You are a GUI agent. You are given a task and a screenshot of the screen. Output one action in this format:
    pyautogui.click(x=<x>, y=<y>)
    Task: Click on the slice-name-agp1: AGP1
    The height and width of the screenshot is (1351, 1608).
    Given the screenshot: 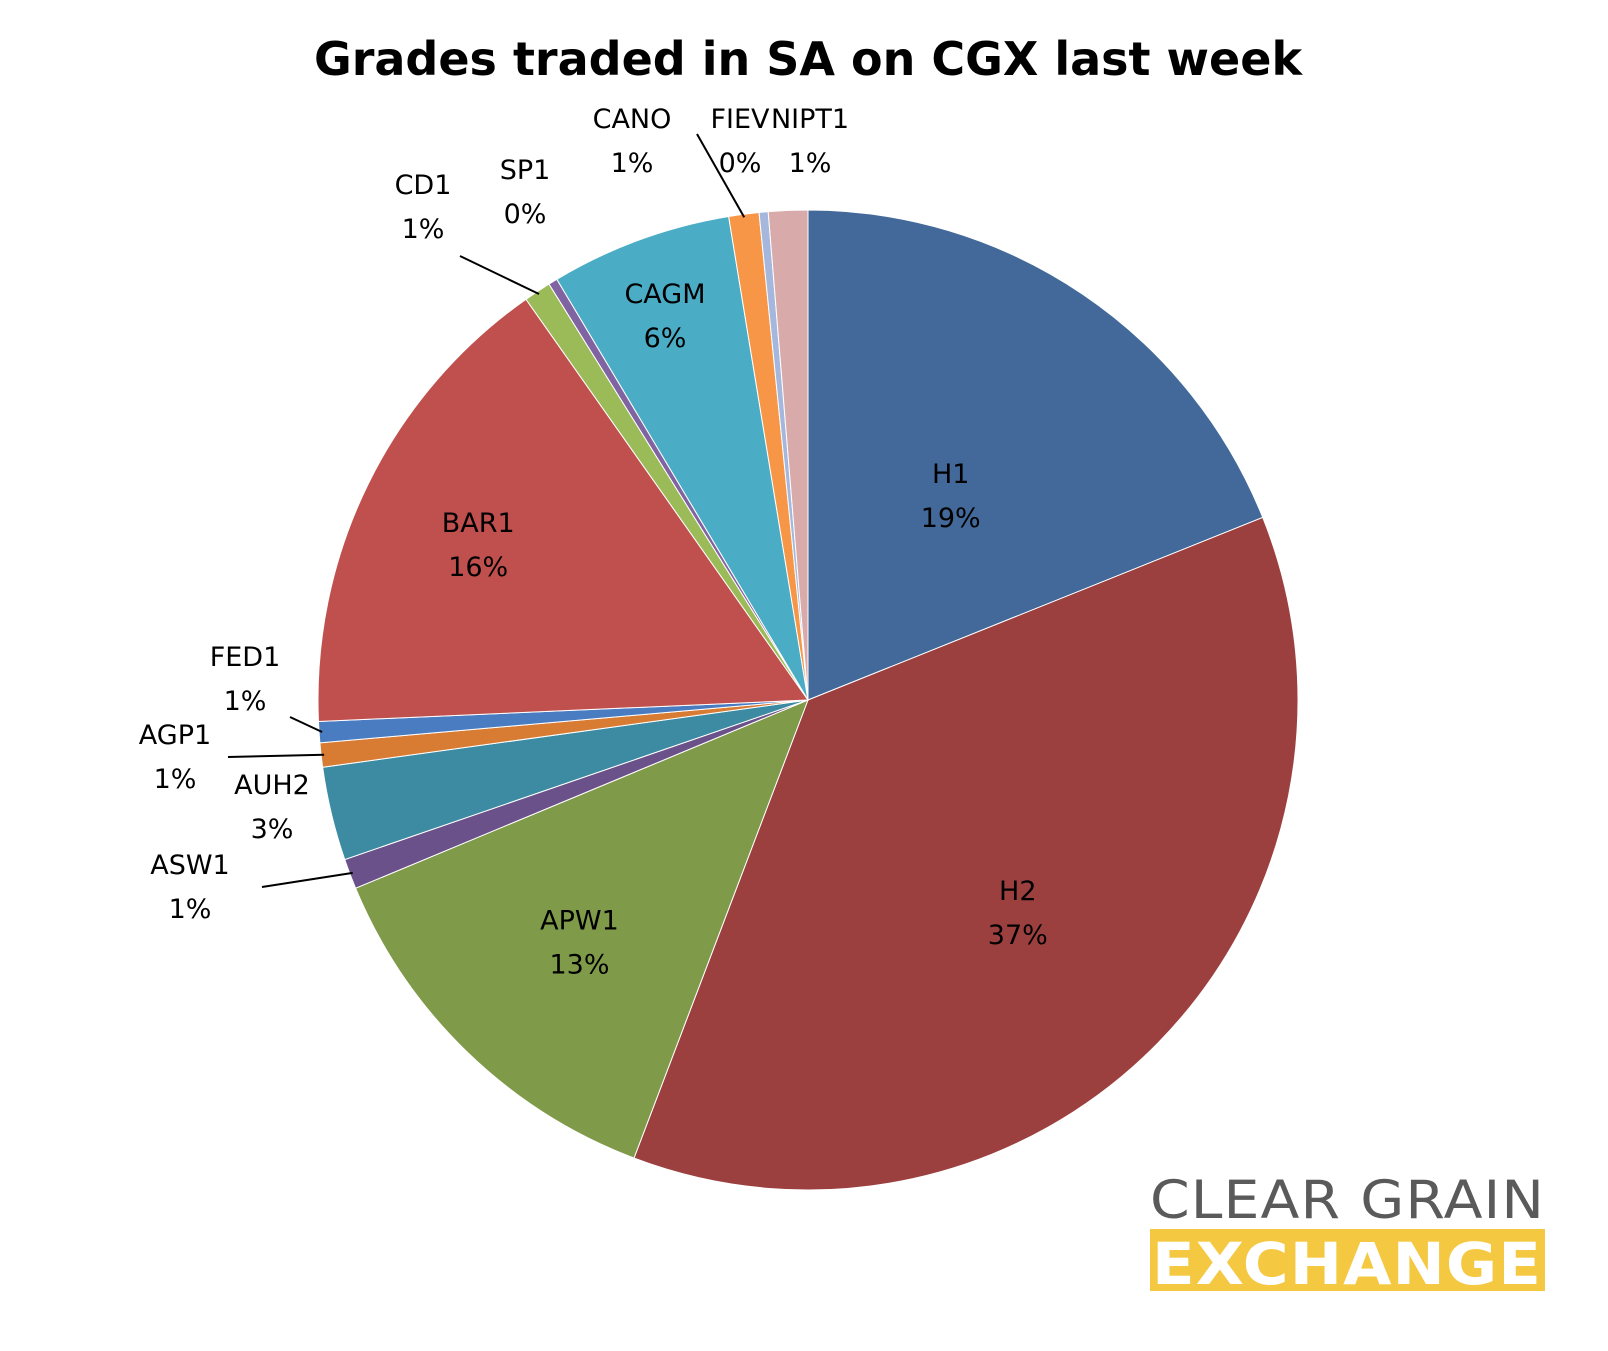 What is the action you would take?
    pyautogui.click(x=175, y=735)
    